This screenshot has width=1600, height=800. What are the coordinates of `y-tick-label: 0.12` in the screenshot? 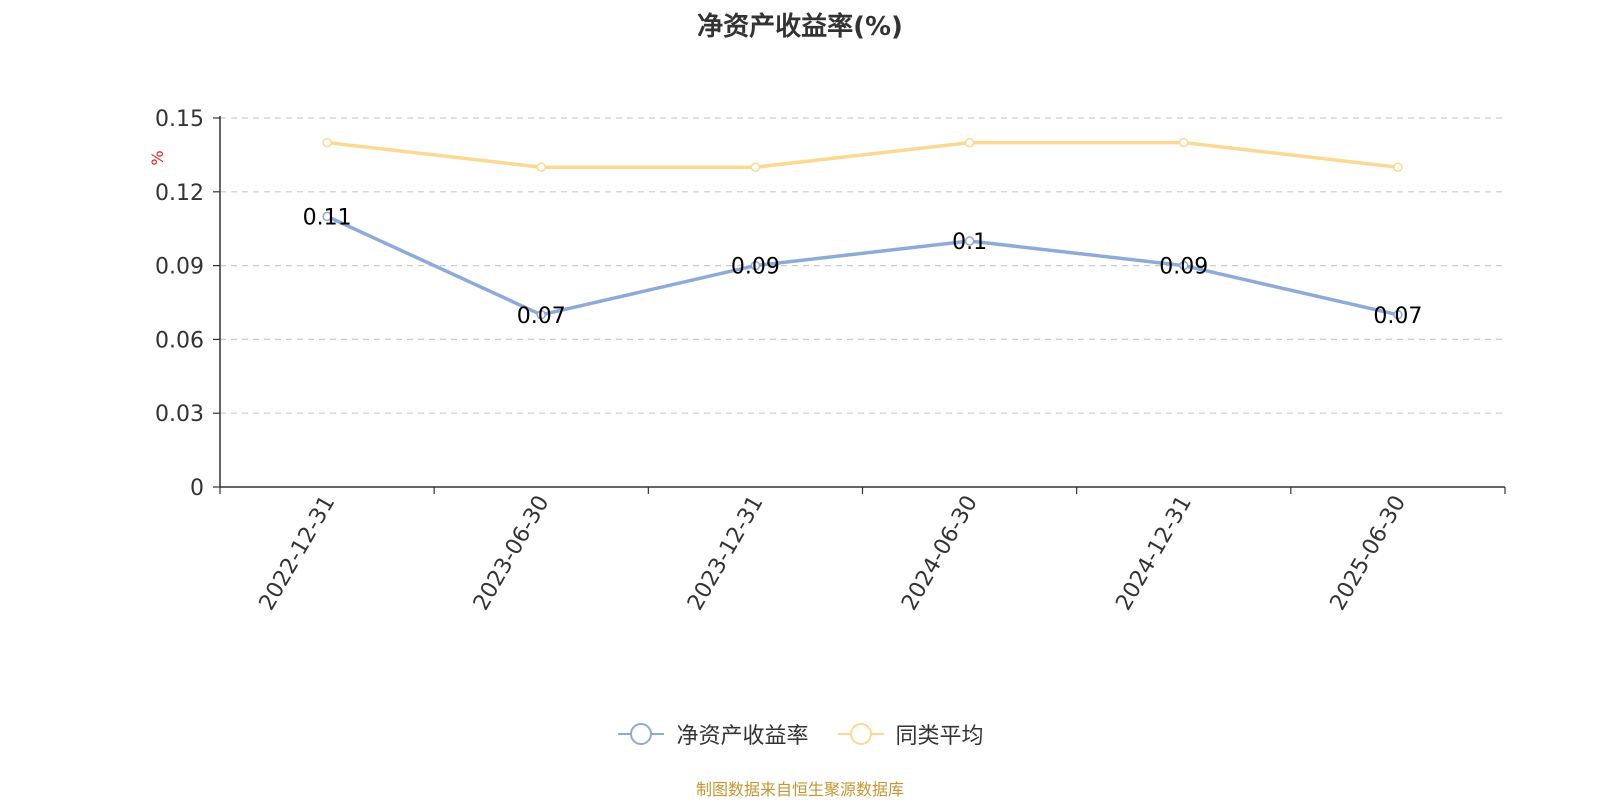 It's located at (179, 193).